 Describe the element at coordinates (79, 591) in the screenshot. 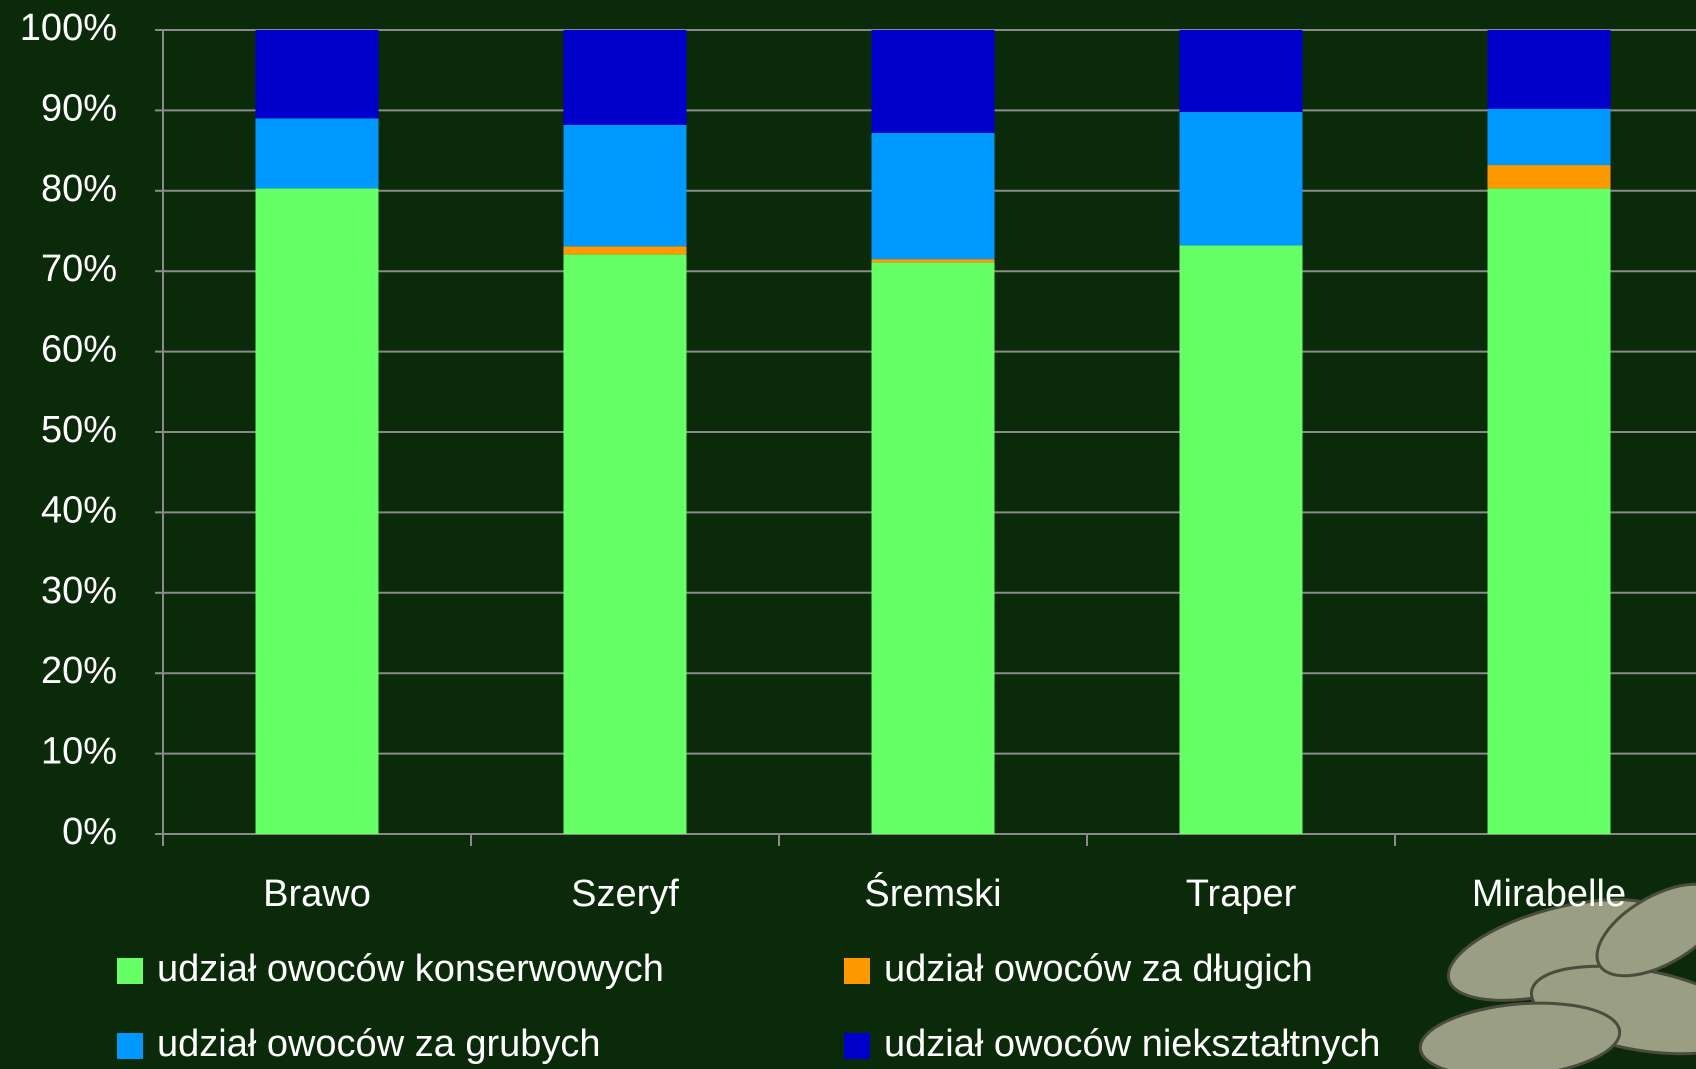

I see `y-tick-label: 30%` at that location.